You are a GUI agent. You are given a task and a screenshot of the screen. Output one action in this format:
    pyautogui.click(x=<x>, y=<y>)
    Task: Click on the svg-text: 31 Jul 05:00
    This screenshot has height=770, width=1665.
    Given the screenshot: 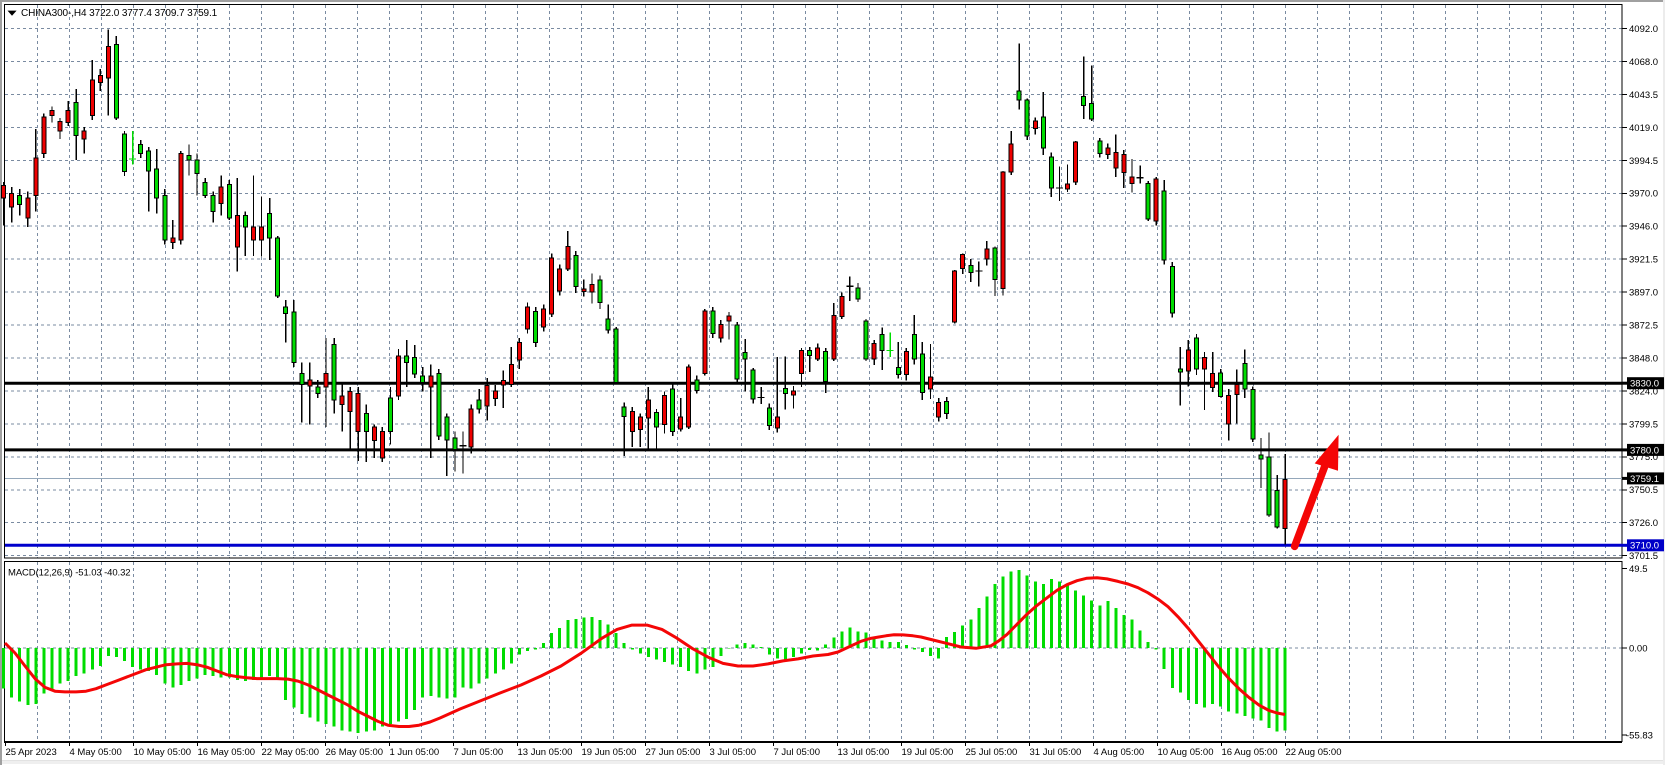 What is the action you would take?
    pyautogui.click(x=1056, y=752)
    